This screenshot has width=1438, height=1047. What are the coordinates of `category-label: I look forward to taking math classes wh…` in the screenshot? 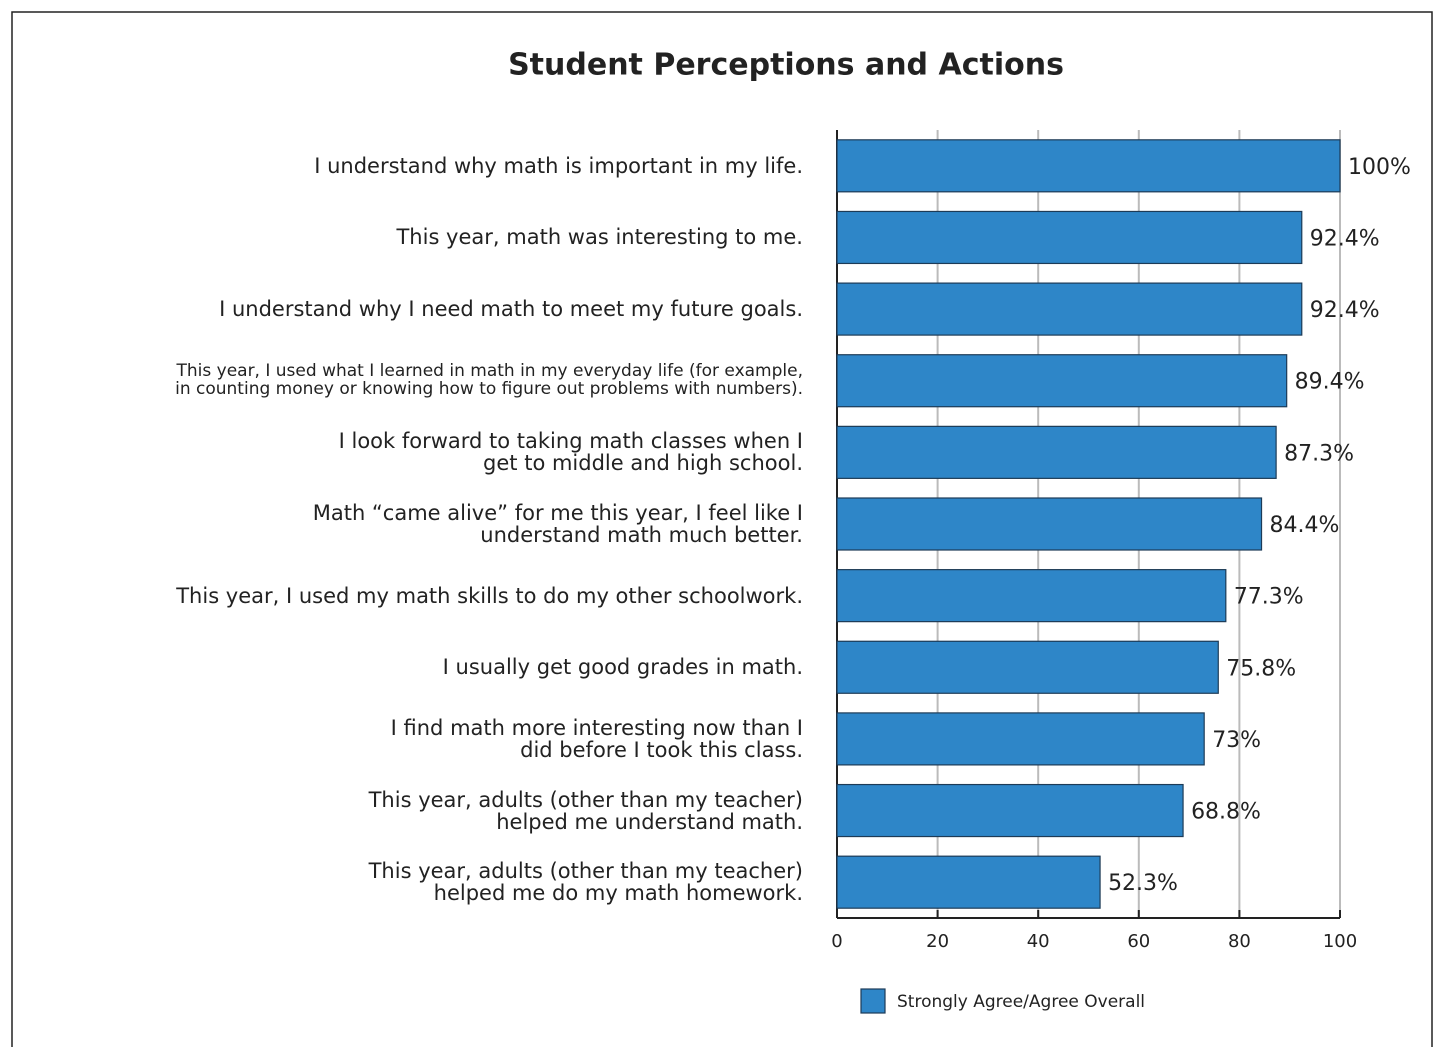 It's located at (570, 452).